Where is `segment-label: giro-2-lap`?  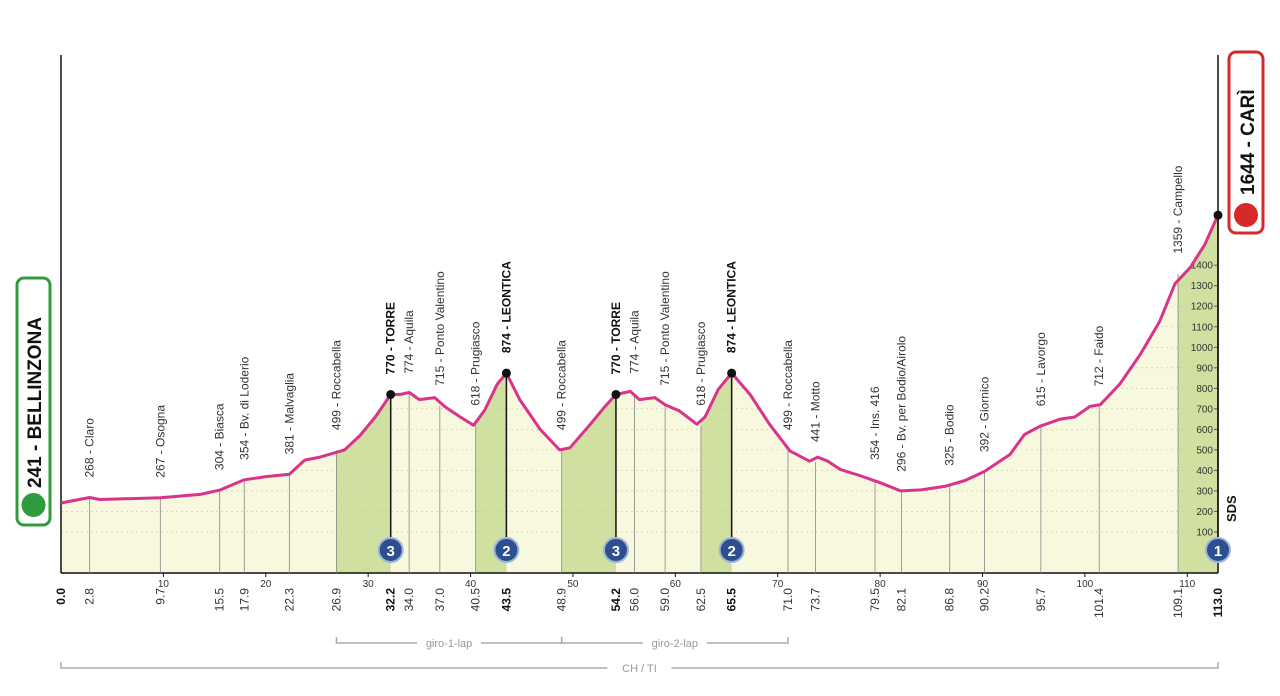 segment-label: giro-2-lap is located at coordinates (675, 644).